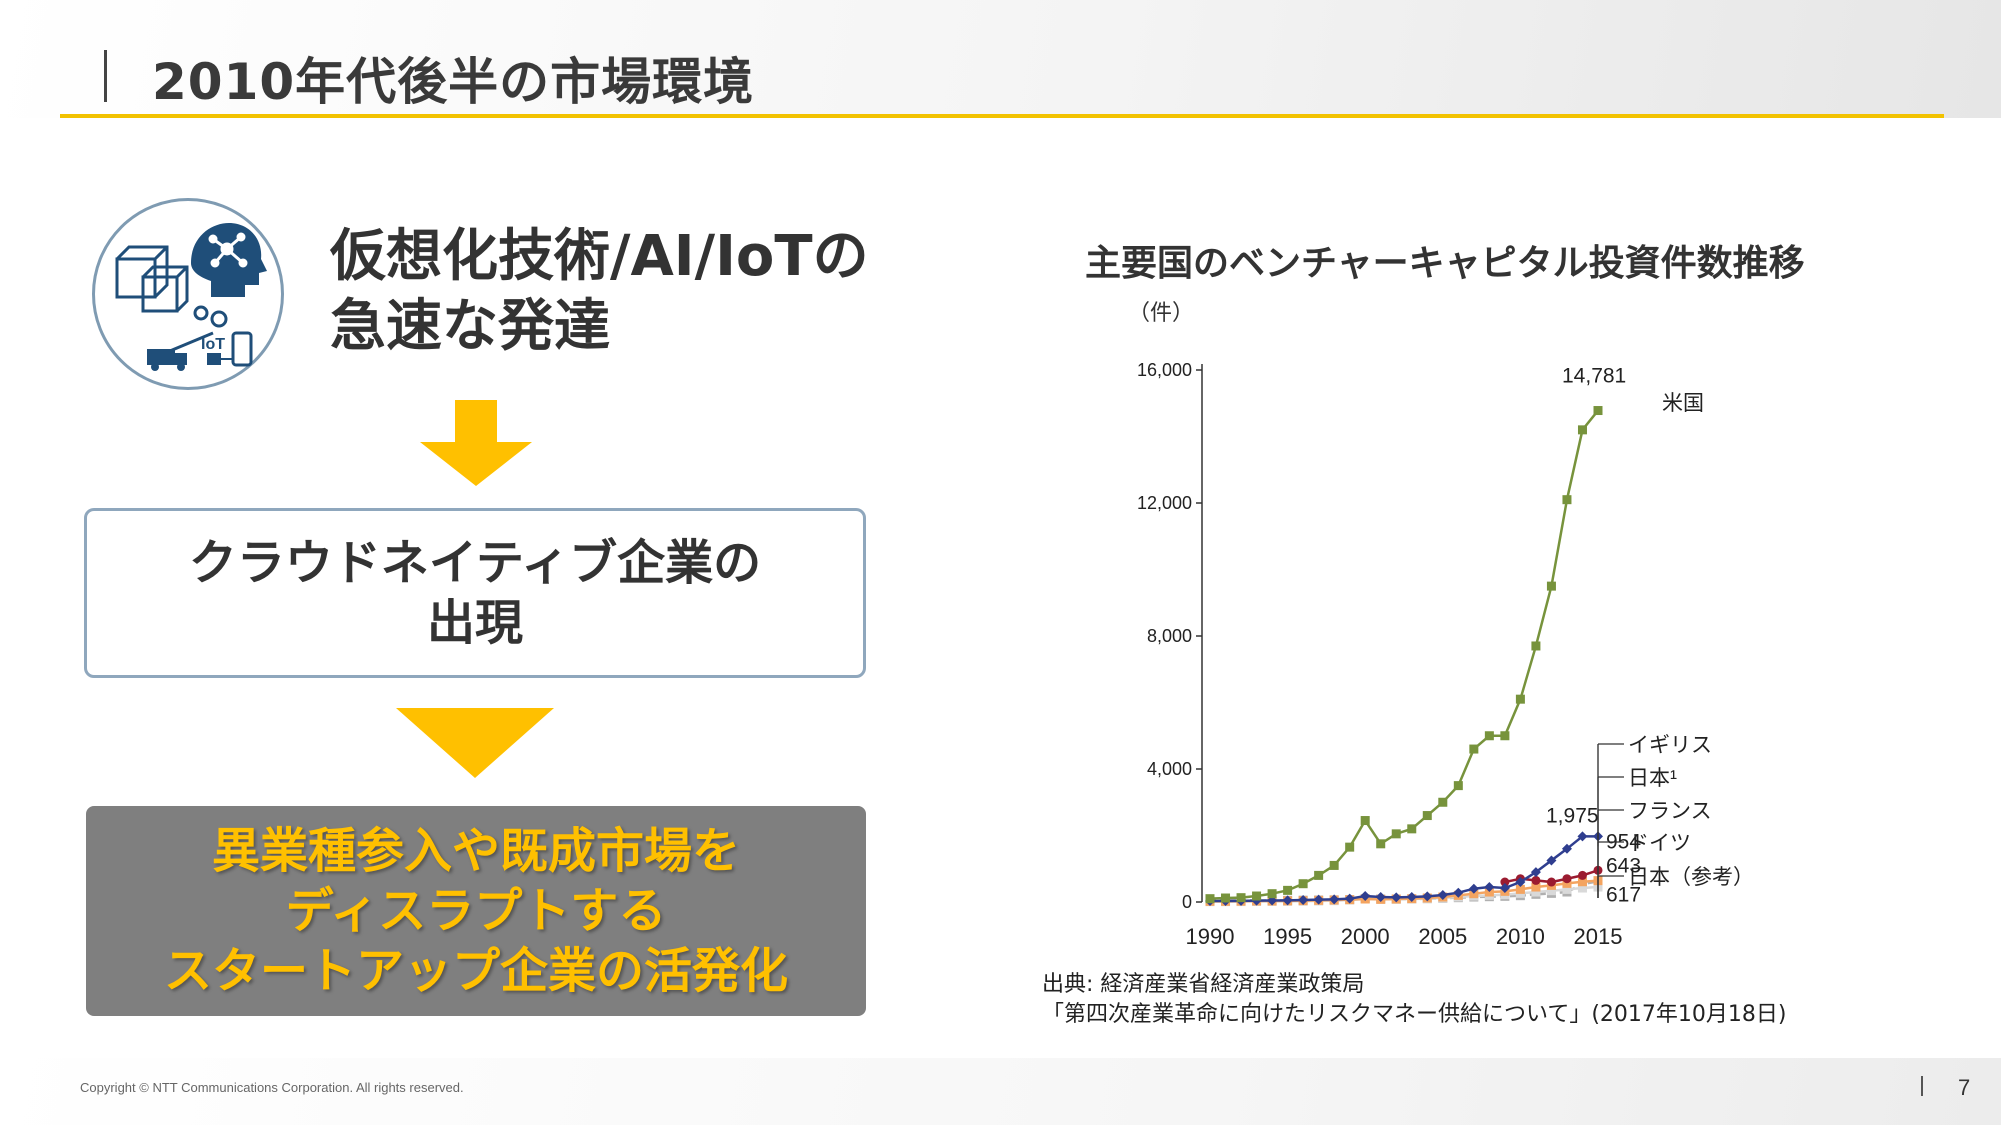 This screenshot has width=2001, height=1125. Describe the element at coordinates (1287, 936) in the screenshot. I see `x-tick-label: 1995` at that location.